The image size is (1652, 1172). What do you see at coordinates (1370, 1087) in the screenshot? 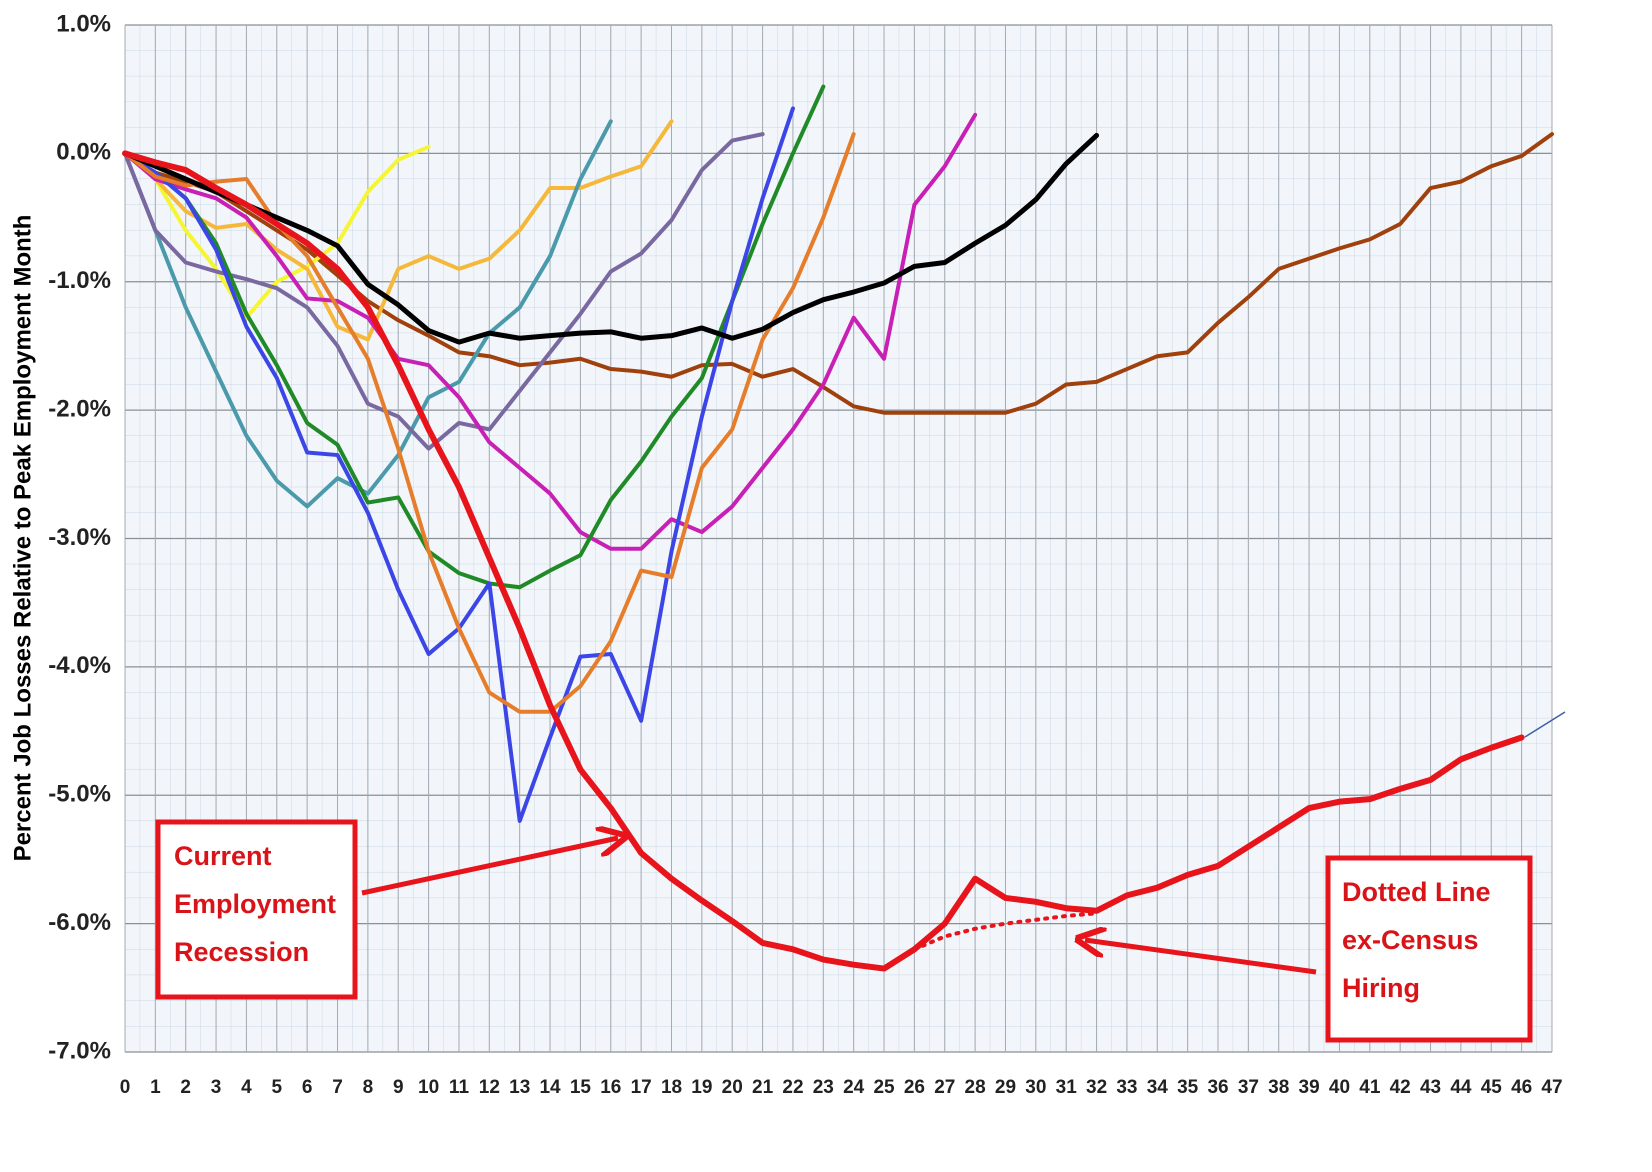
I see `x-tick-label: 41` at bounding box center [1370, 1087].